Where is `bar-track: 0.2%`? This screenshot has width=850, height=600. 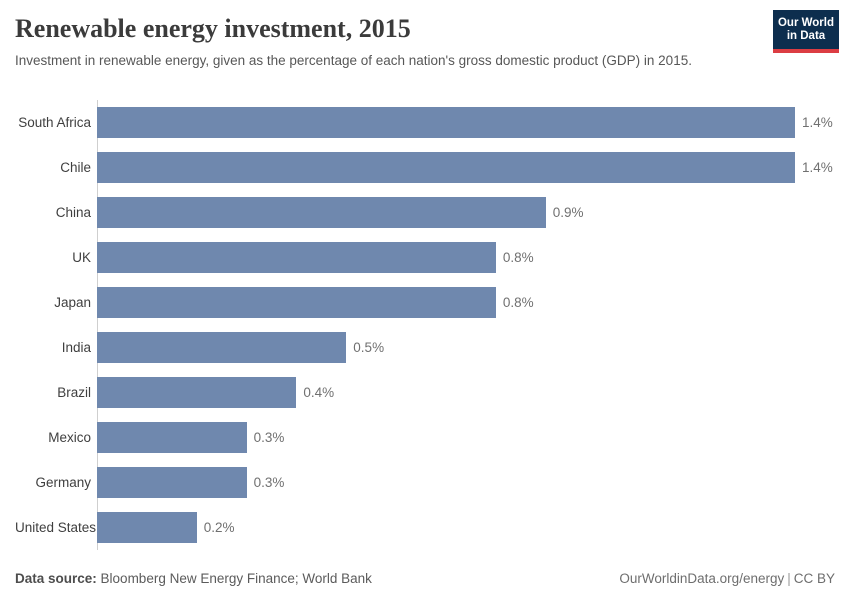
bar-track: 0.2% is located at coordinates (466, 527).